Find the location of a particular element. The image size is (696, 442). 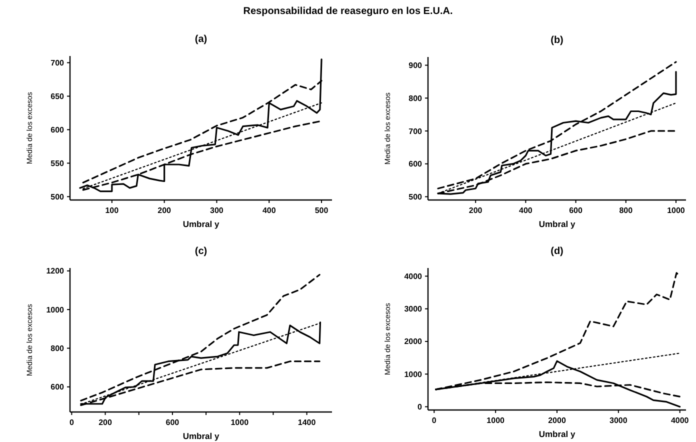

y-tick-label: 4000 is located at coordinates (413, 276).